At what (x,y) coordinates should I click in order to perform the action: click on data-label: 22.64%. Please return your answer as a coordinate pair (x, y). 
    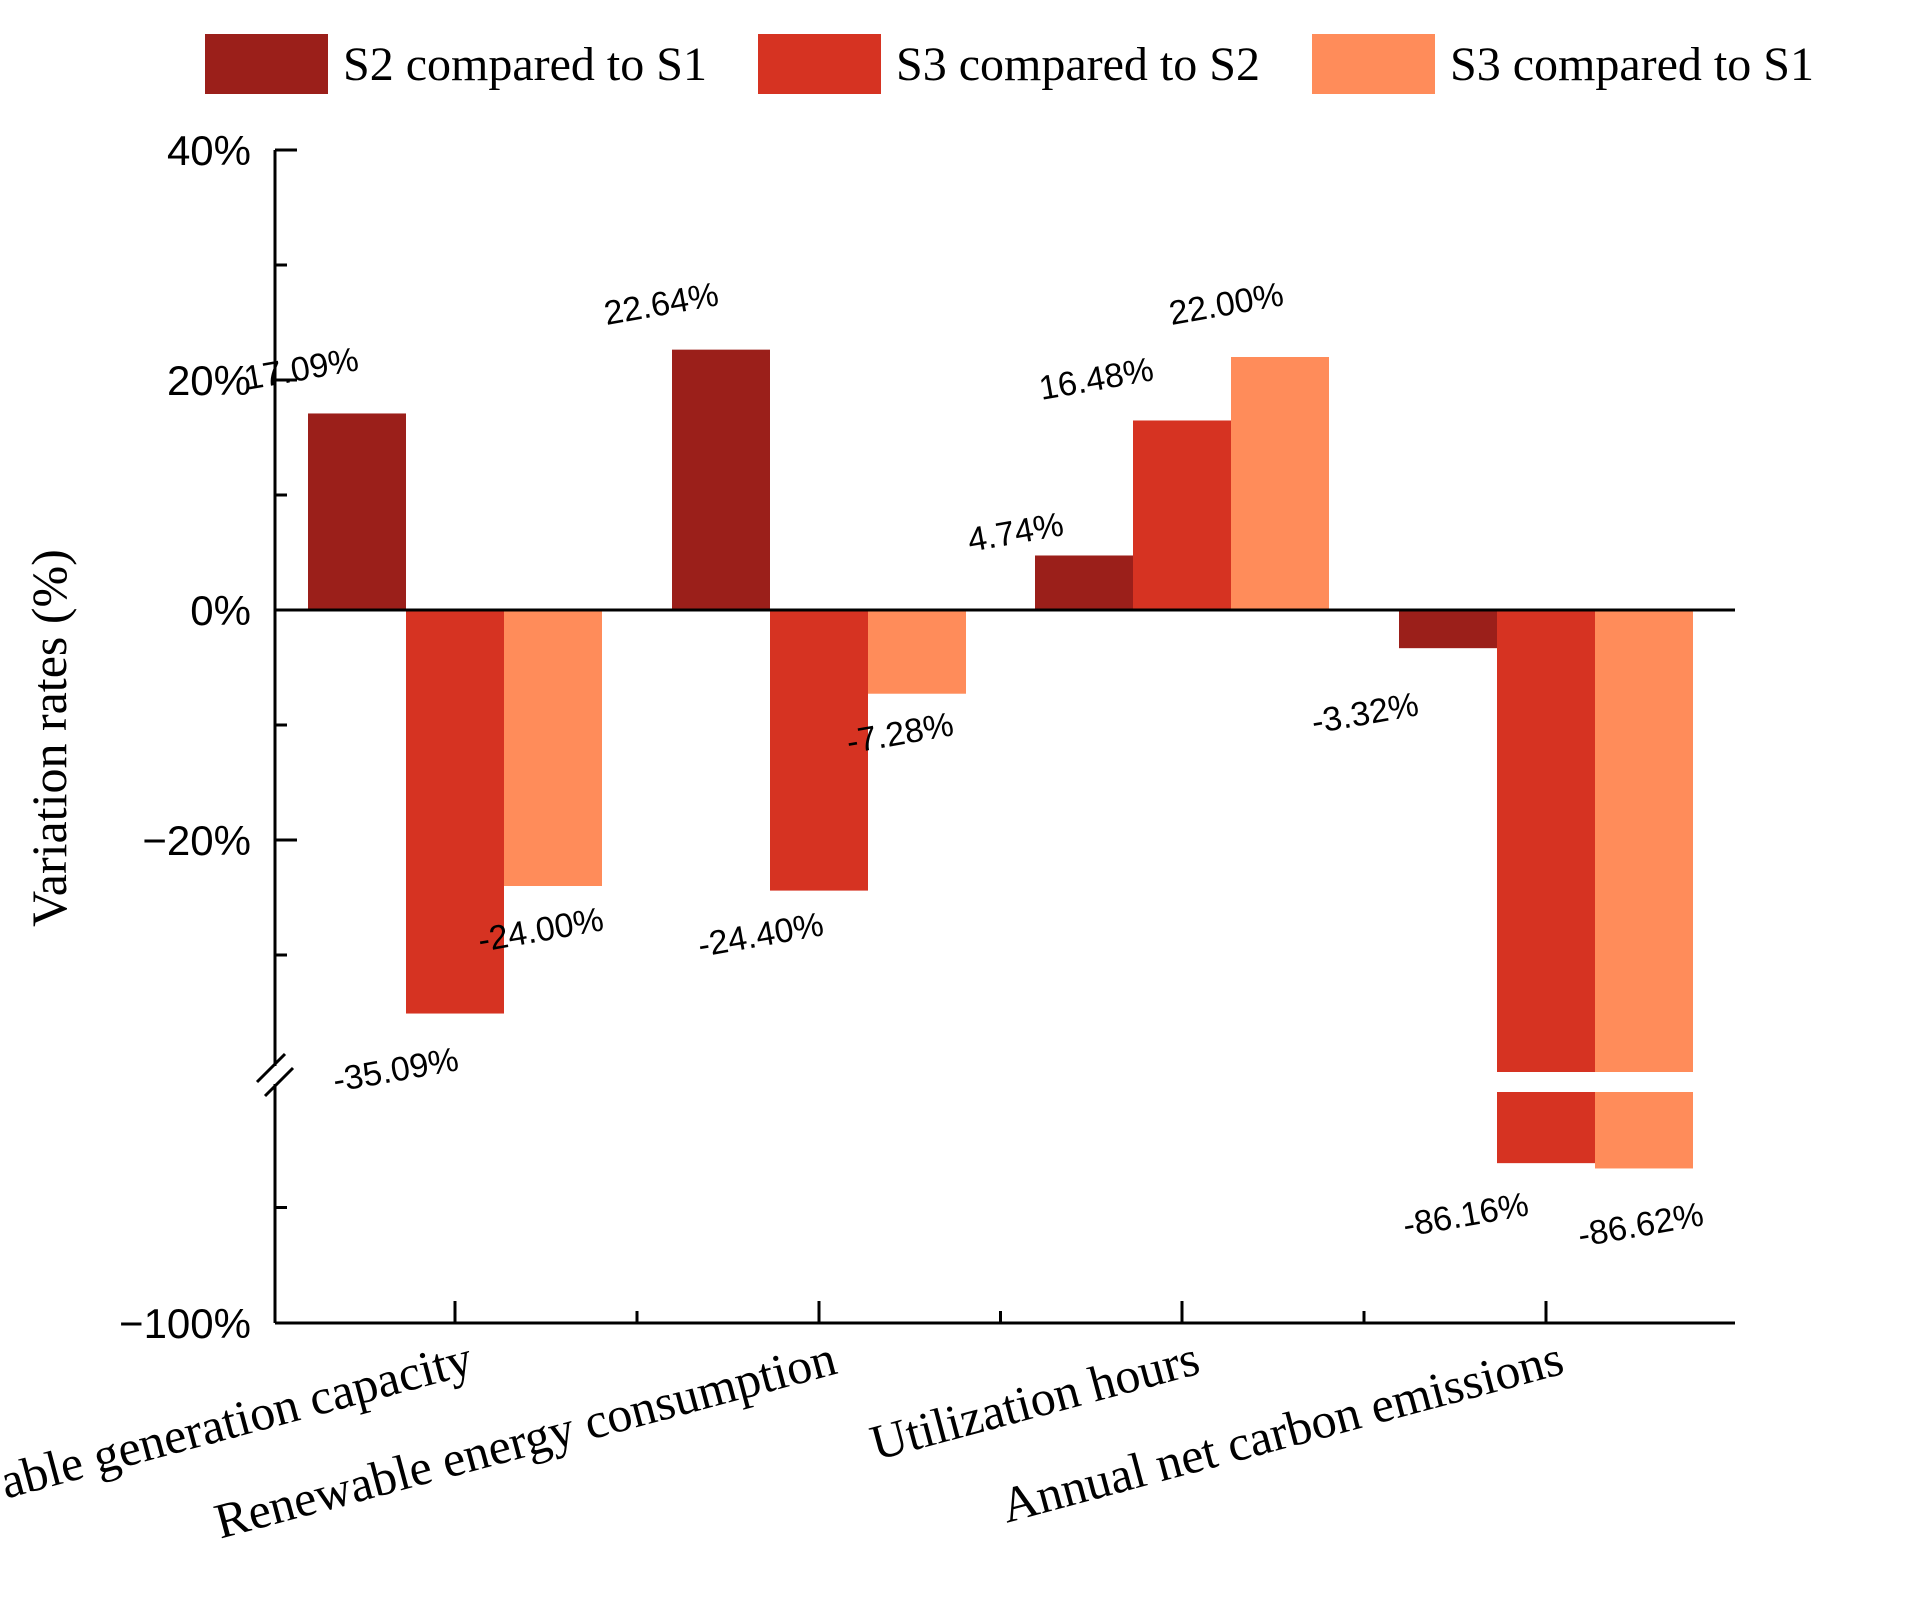
    Looking at the image, I should click on (661, 303).